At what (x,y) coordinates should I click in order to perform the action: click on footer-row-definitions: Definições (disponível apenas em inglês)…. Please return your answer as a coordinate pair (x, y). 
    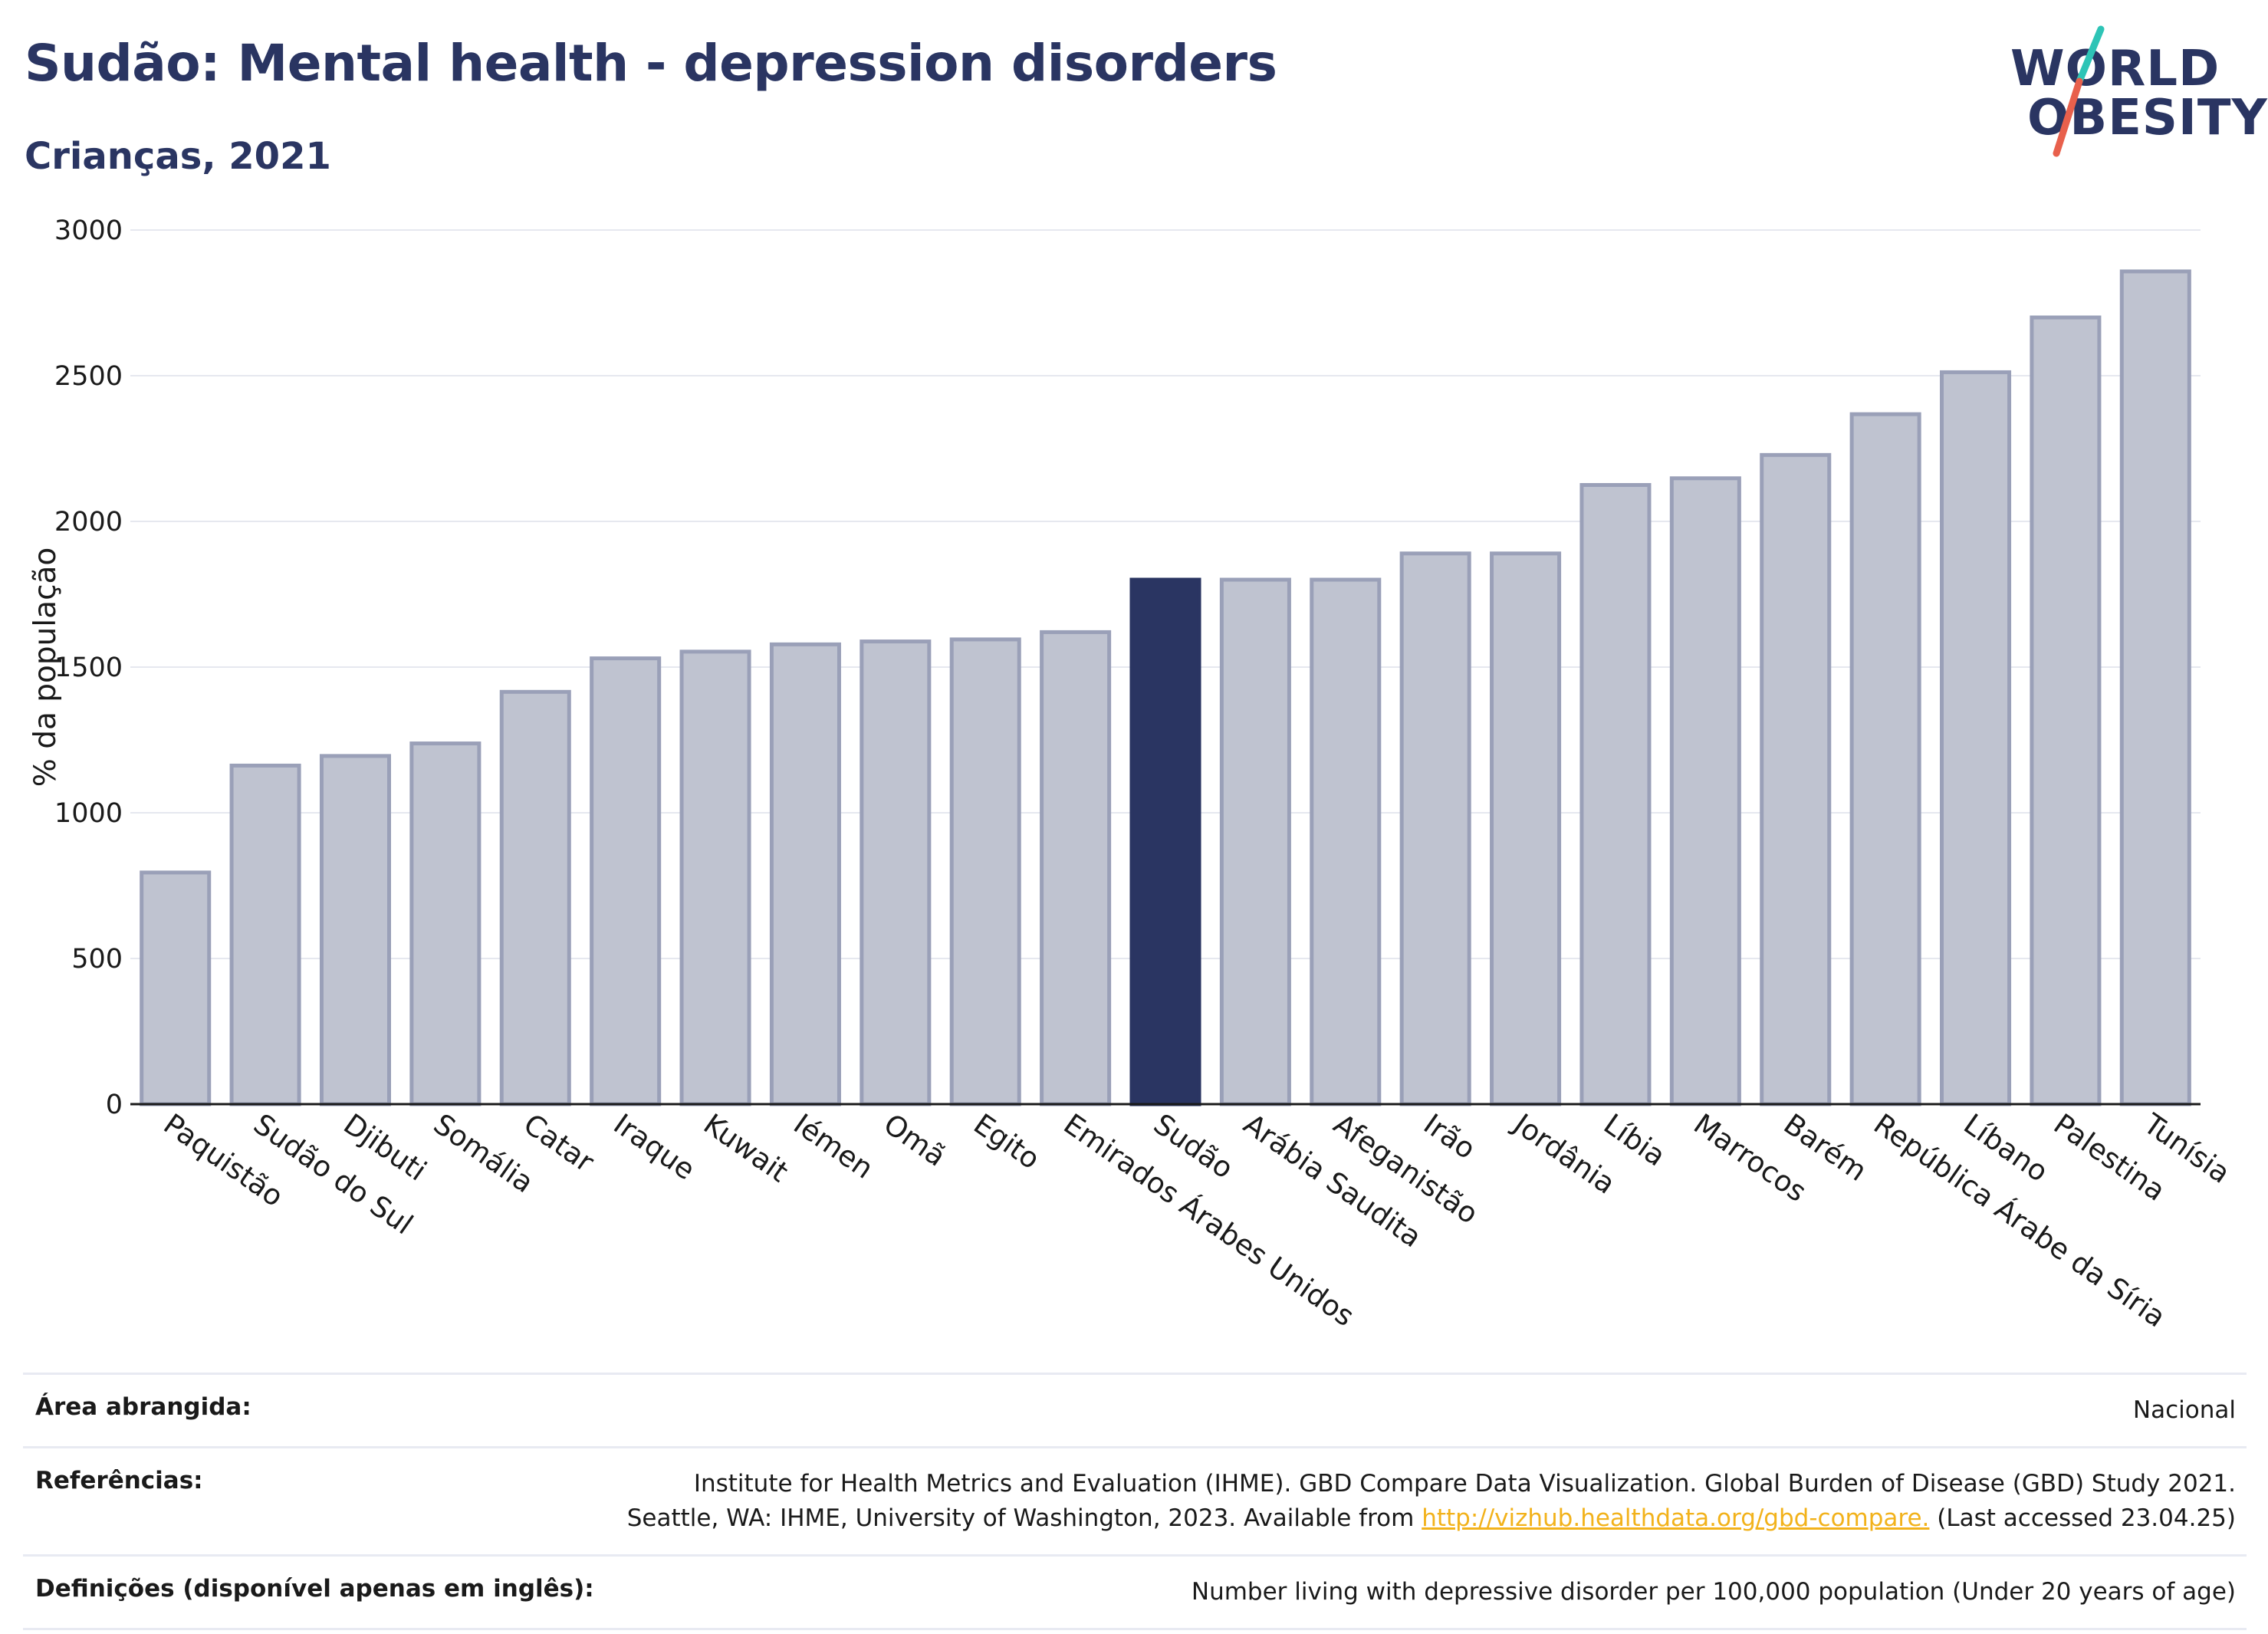
    Looking at the image, I should click on (1135, 1592).